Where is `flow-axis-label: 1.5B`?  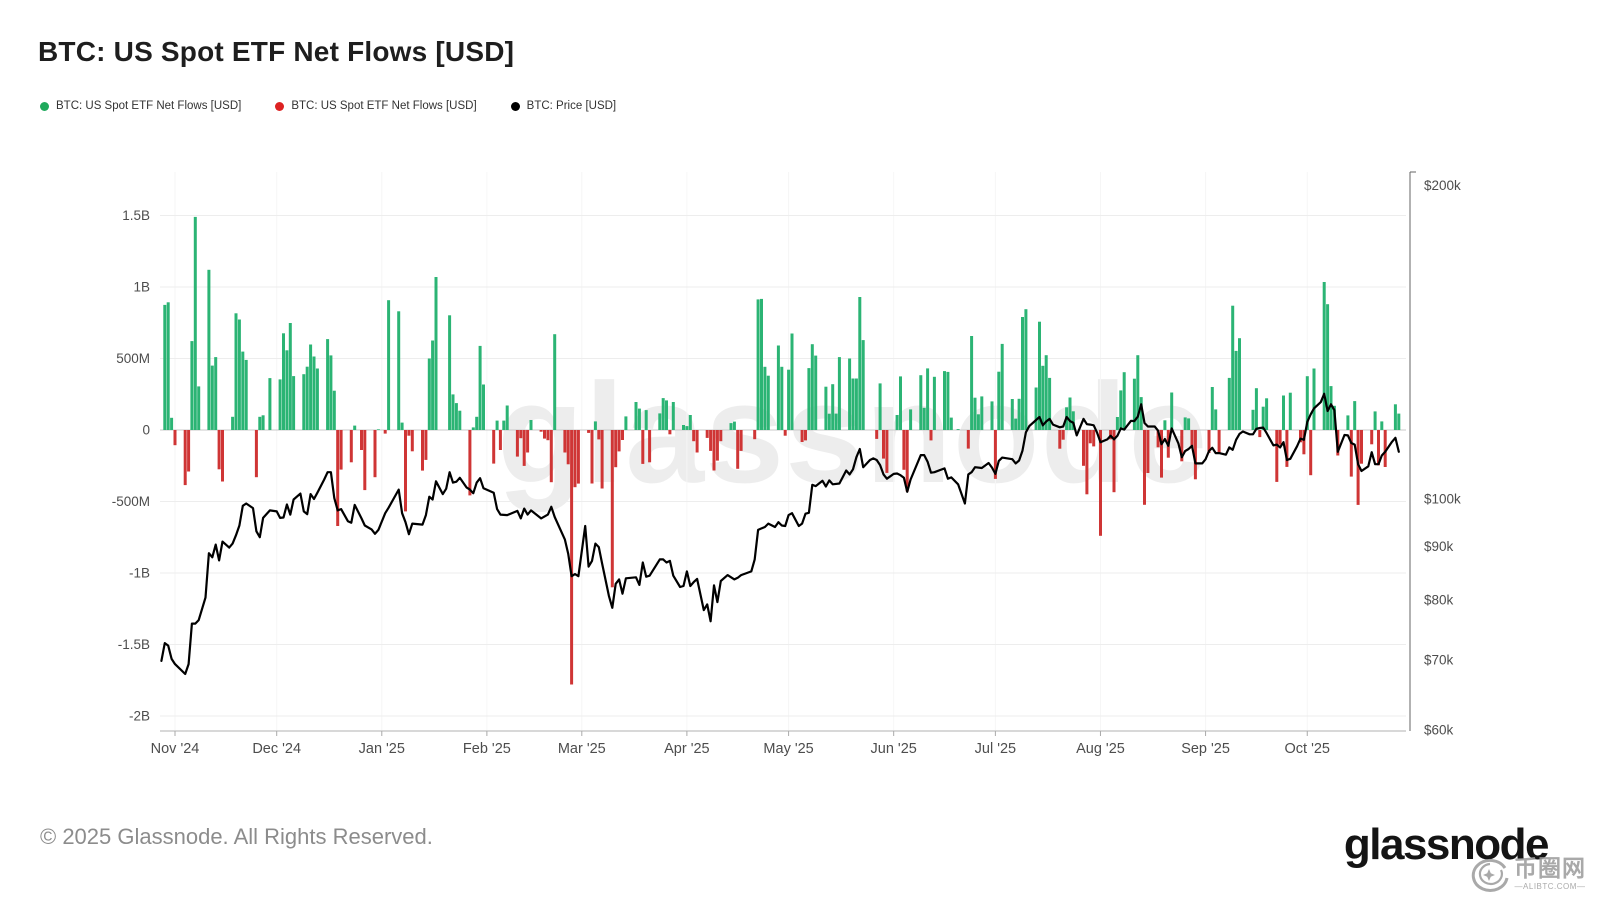
flow-axis-label: 1.5B is located at coordinates (136, 215).